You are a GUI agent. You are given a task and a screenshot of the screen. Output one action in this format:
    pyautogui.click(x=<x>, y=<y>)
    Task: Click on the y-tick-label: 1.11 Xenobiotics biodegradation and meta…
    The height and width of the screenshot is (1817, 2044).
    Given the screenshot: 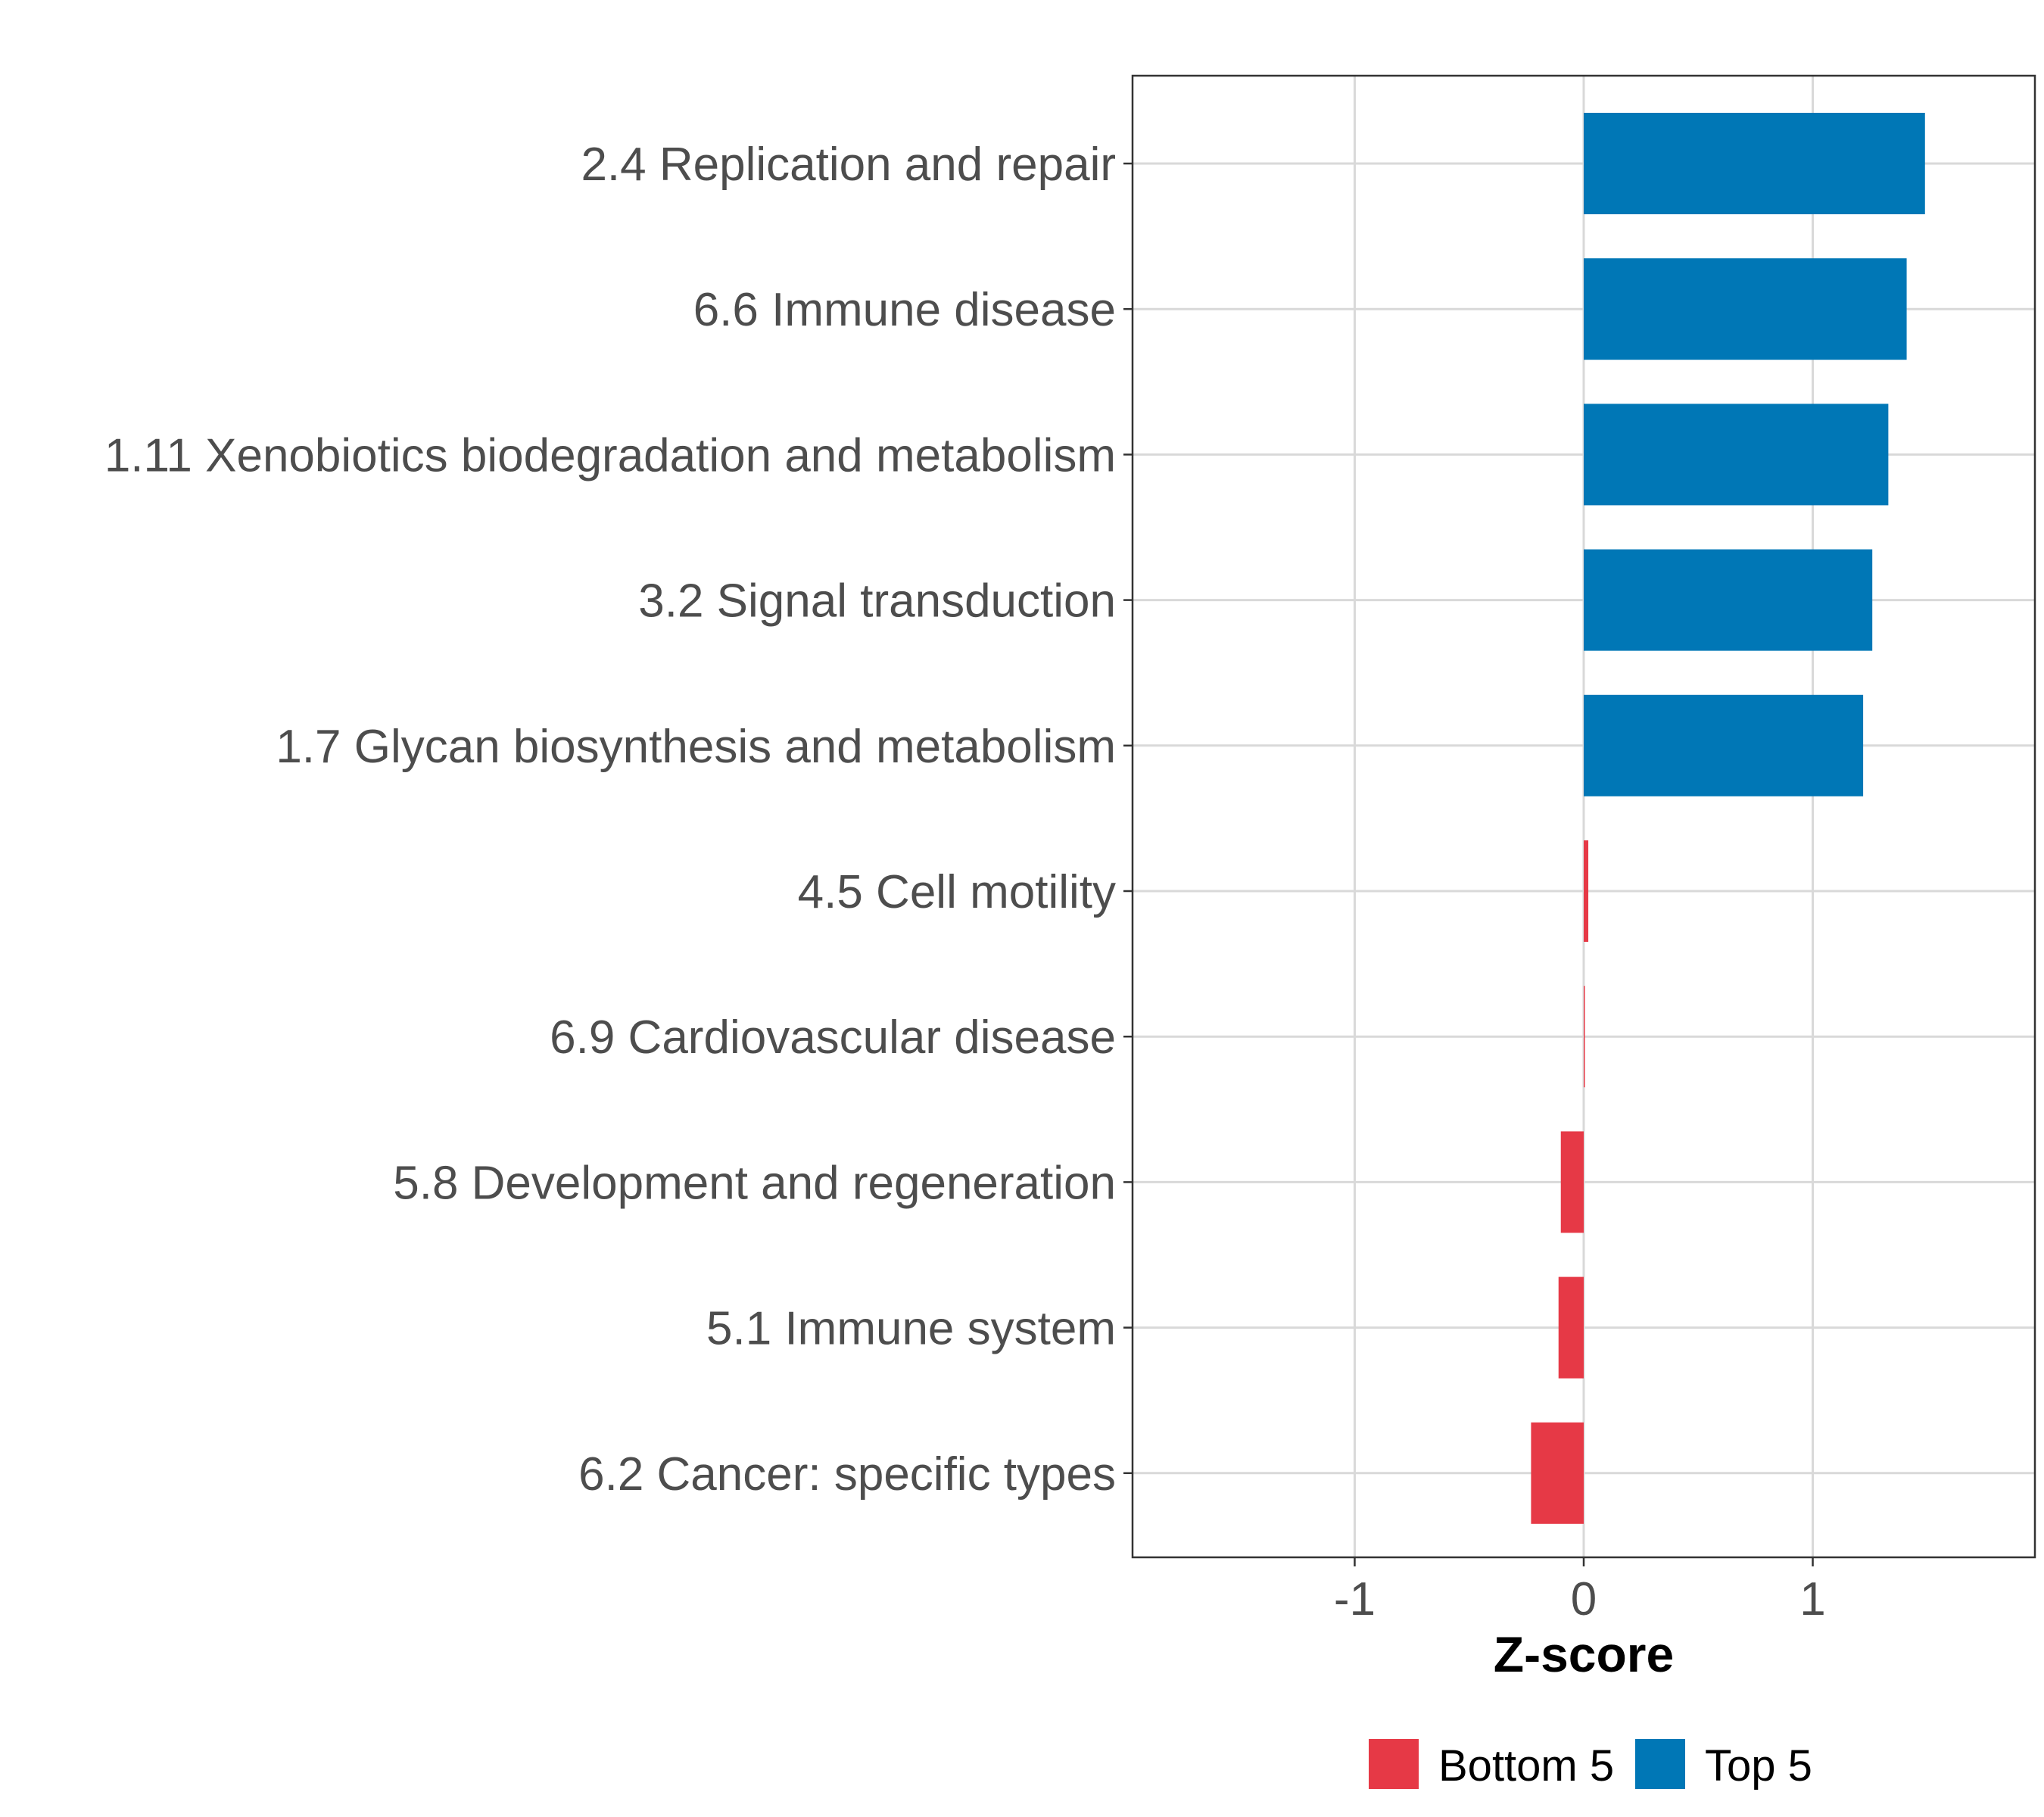 What is the action you would take?
    pyautogui.click(x=610, y=455)
    